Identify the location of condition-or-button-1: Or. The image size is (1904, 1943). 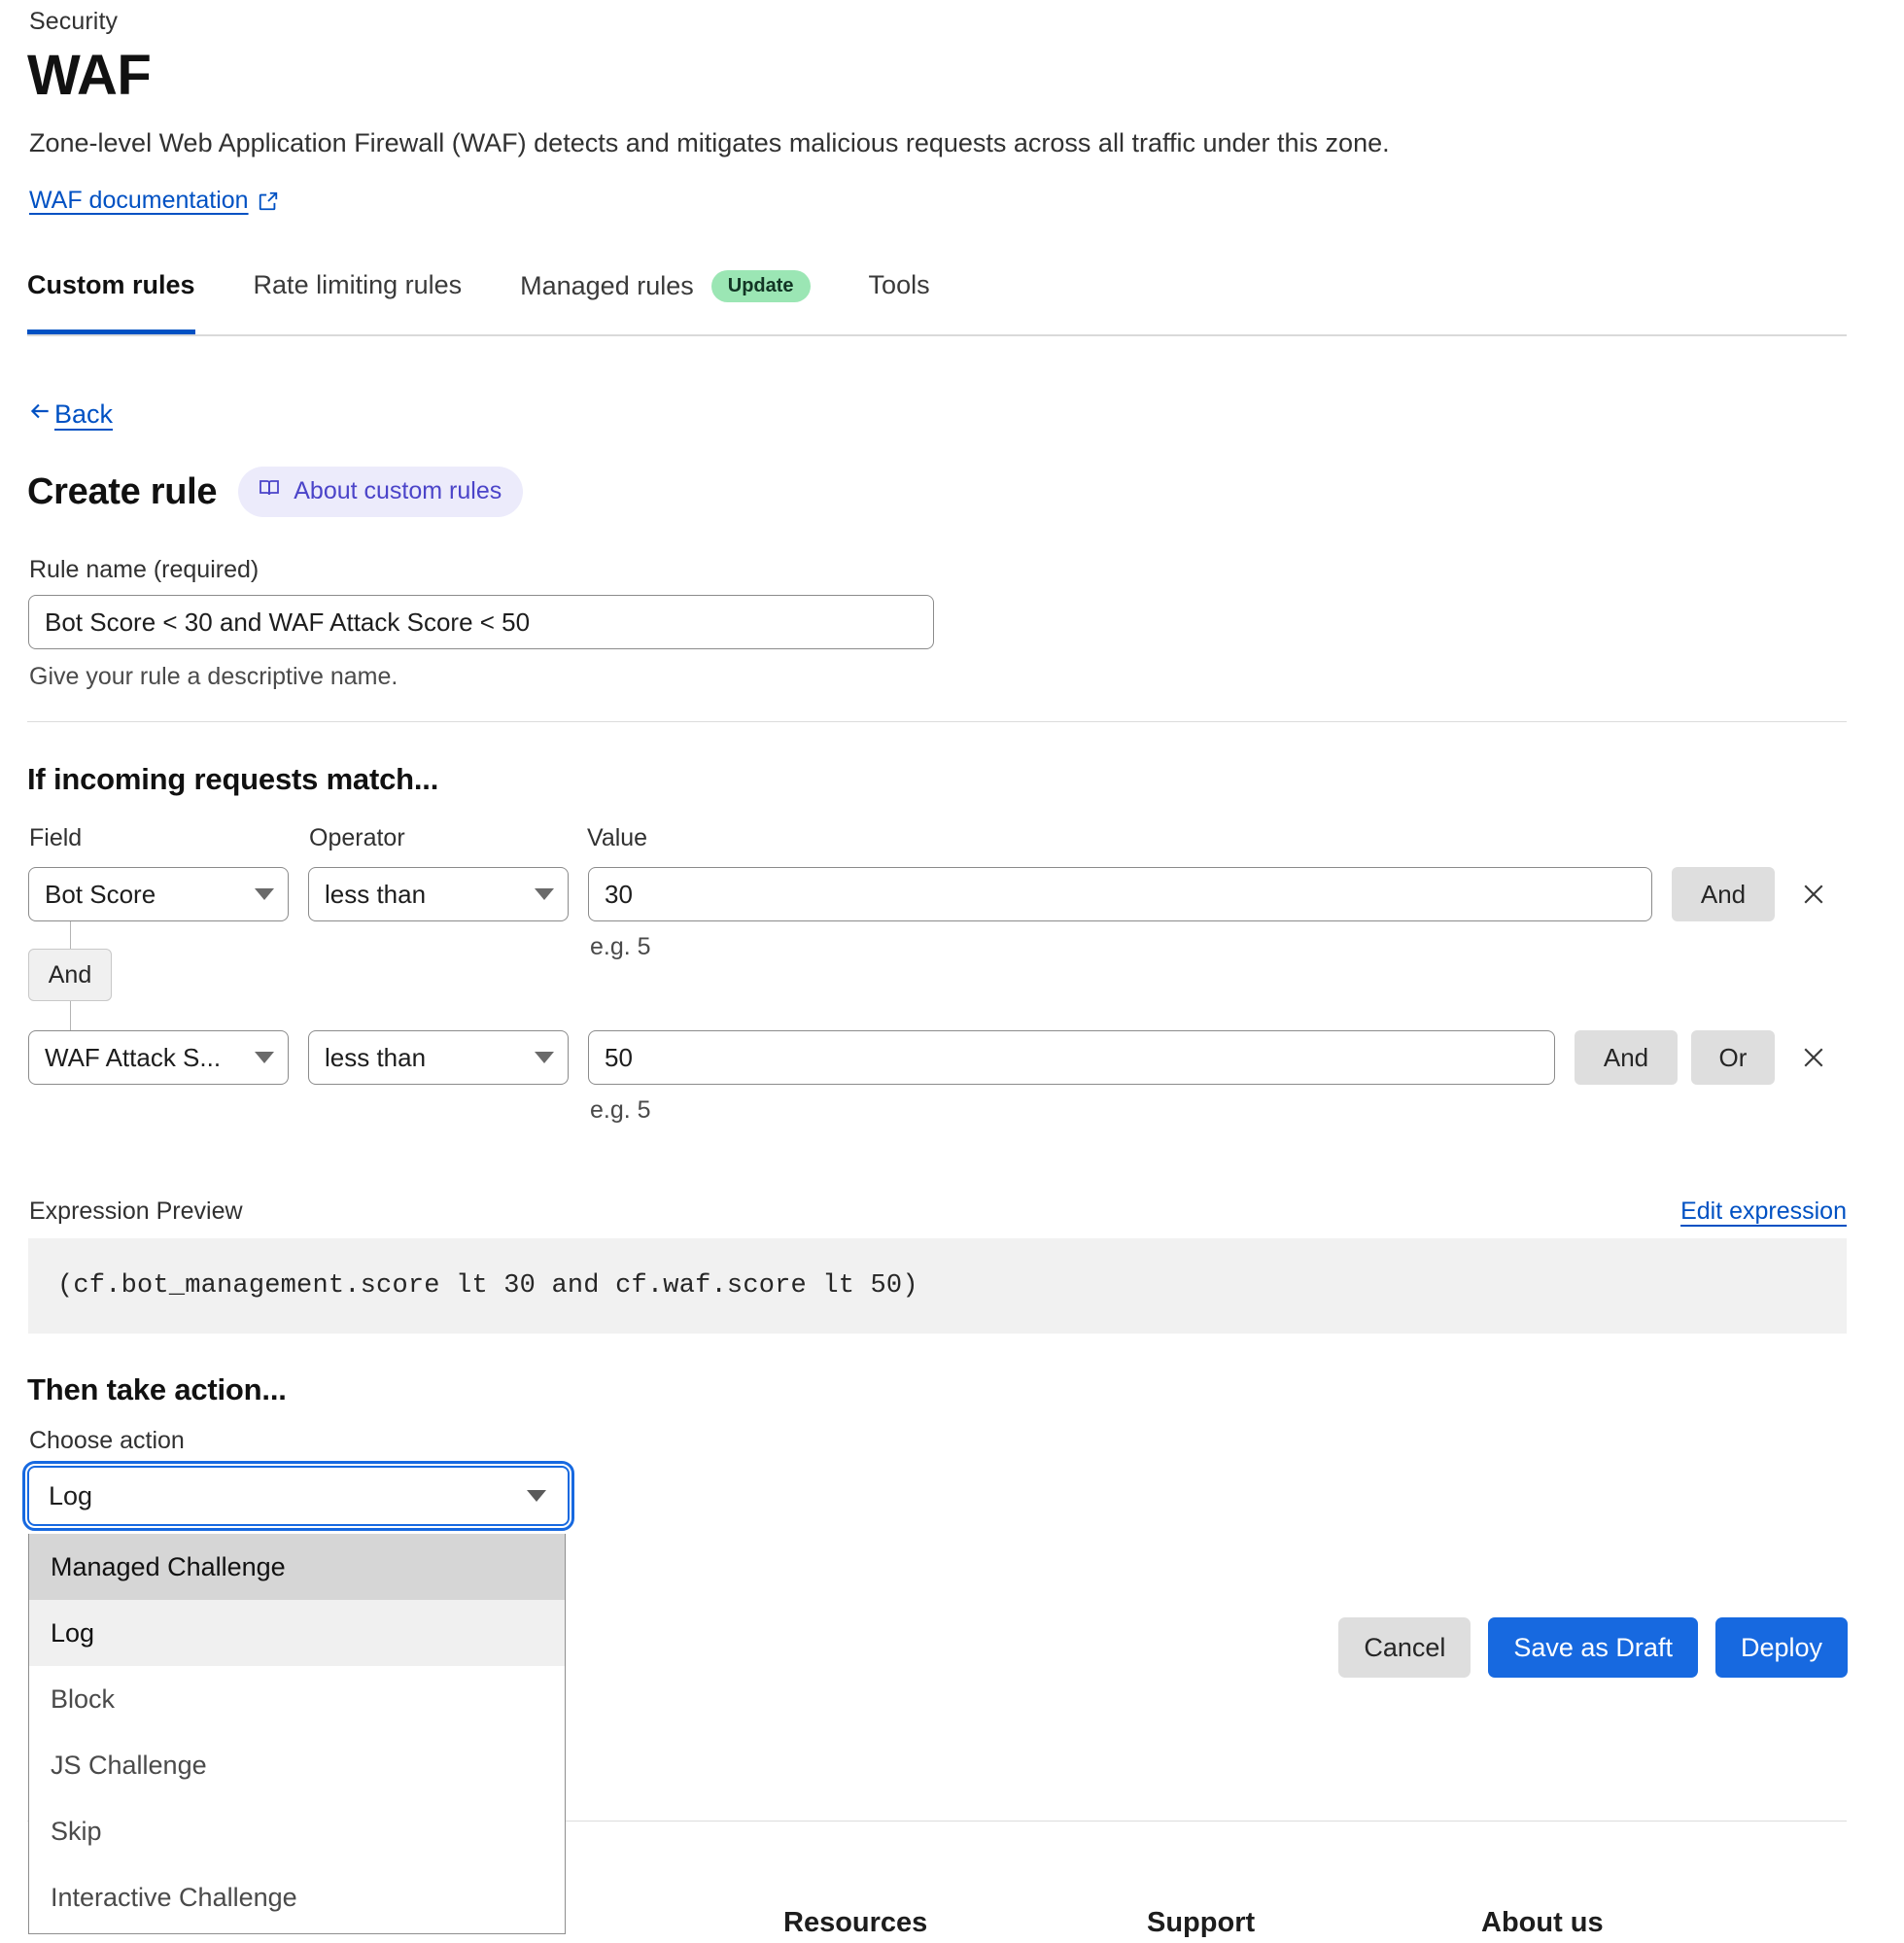
(1733, 1057).